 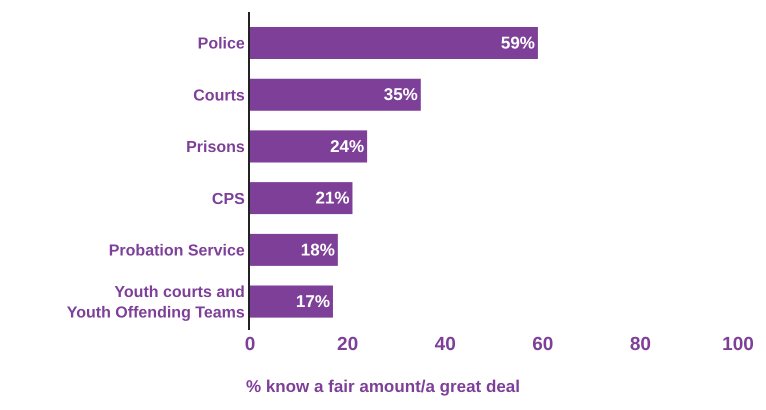 I want to click on data-label: 17%, so click(x=313, y=302).